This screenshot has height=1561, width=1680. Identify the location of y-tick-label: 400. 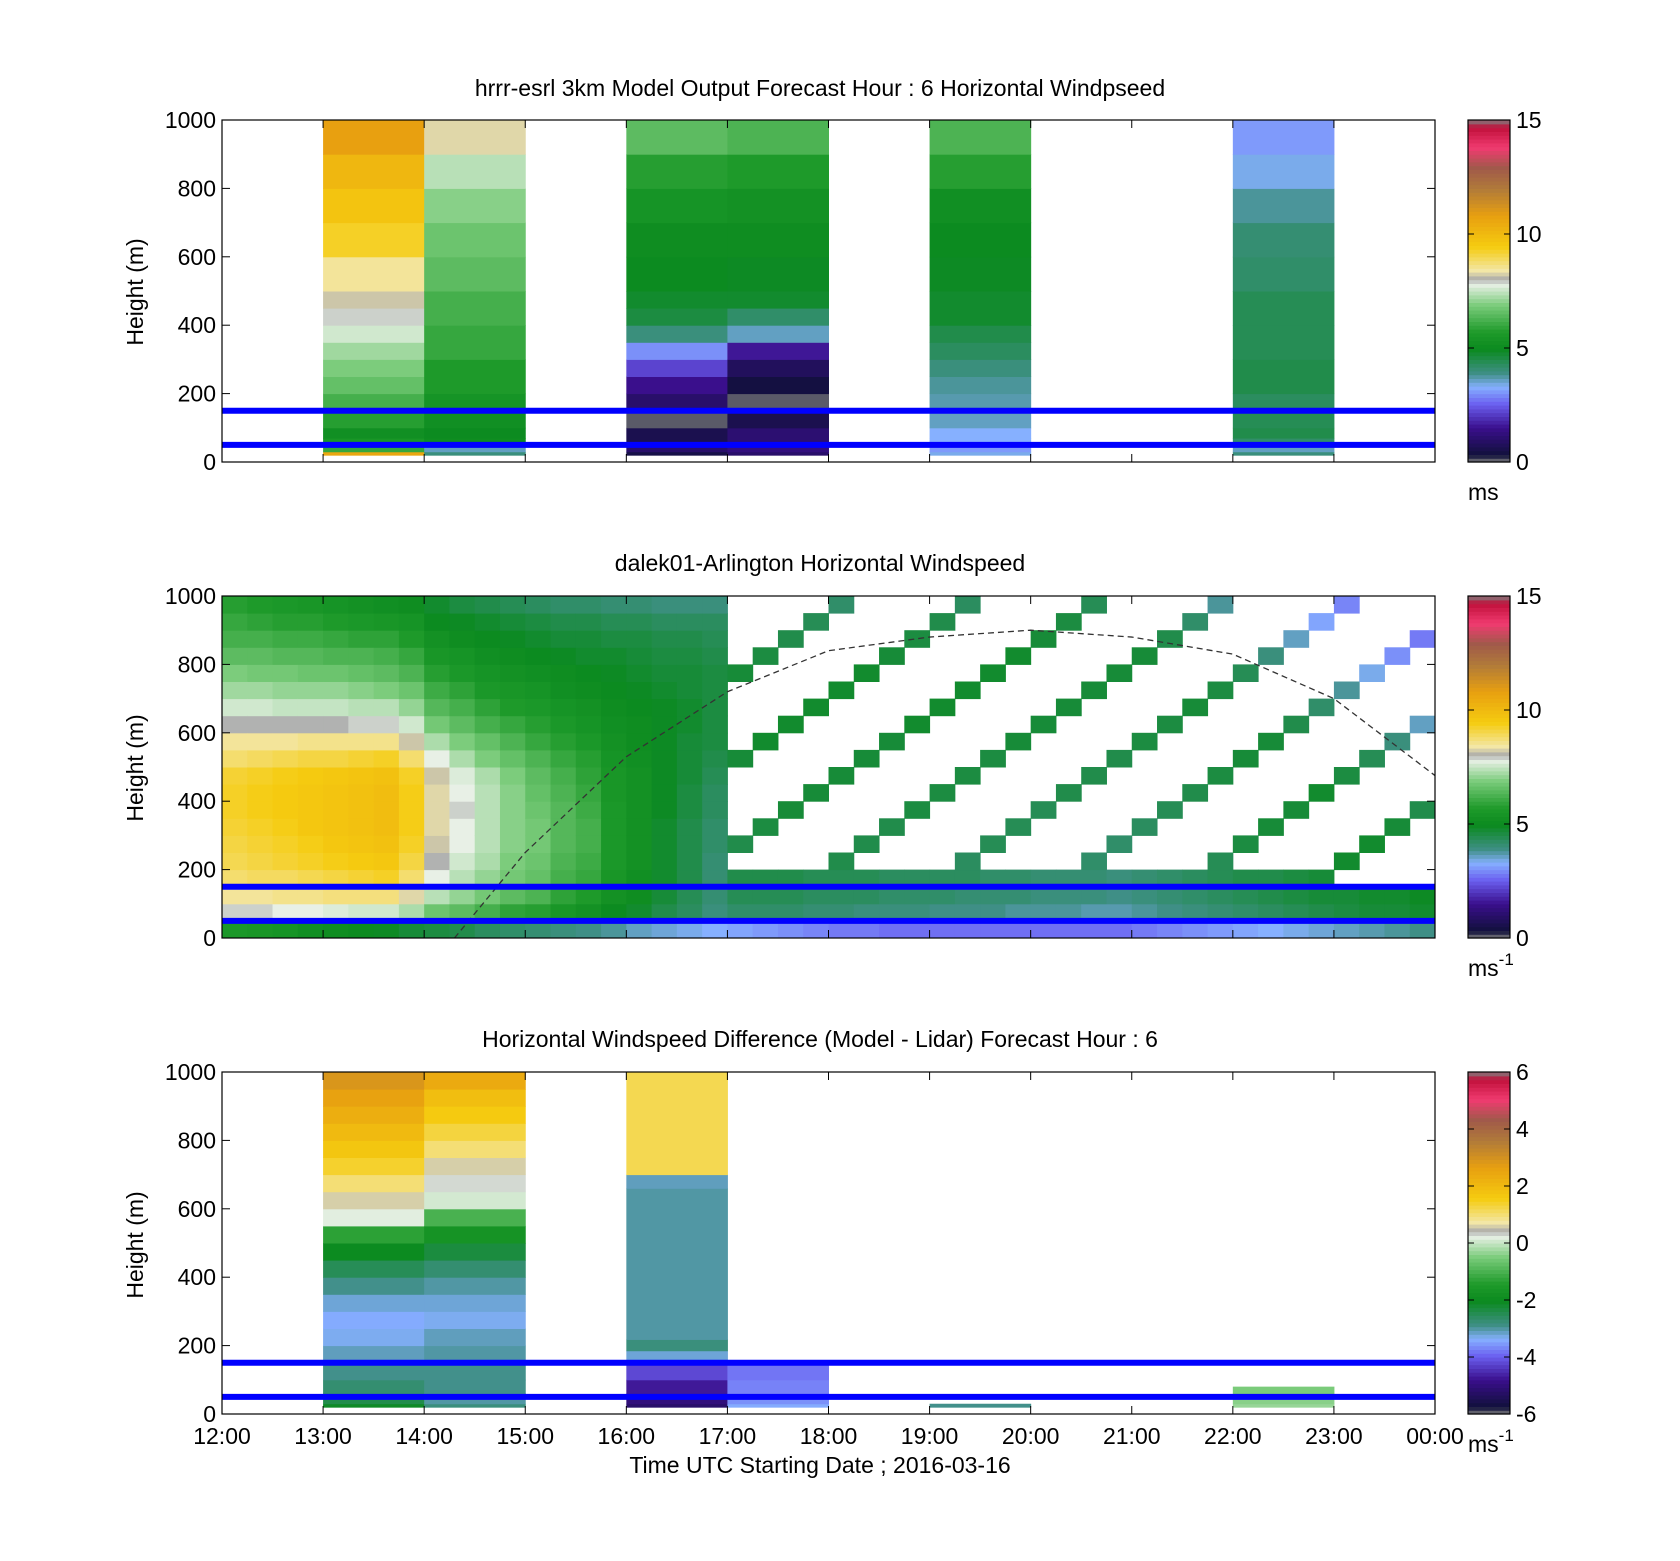
(197, 1277).